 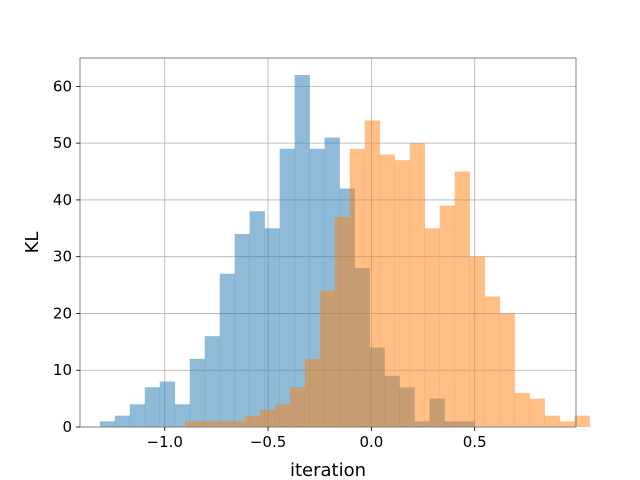 What do you see at coordinates (62, 86) in the screenshot?
I see `y-tick-label: 60` at bounding box center [62, 86].